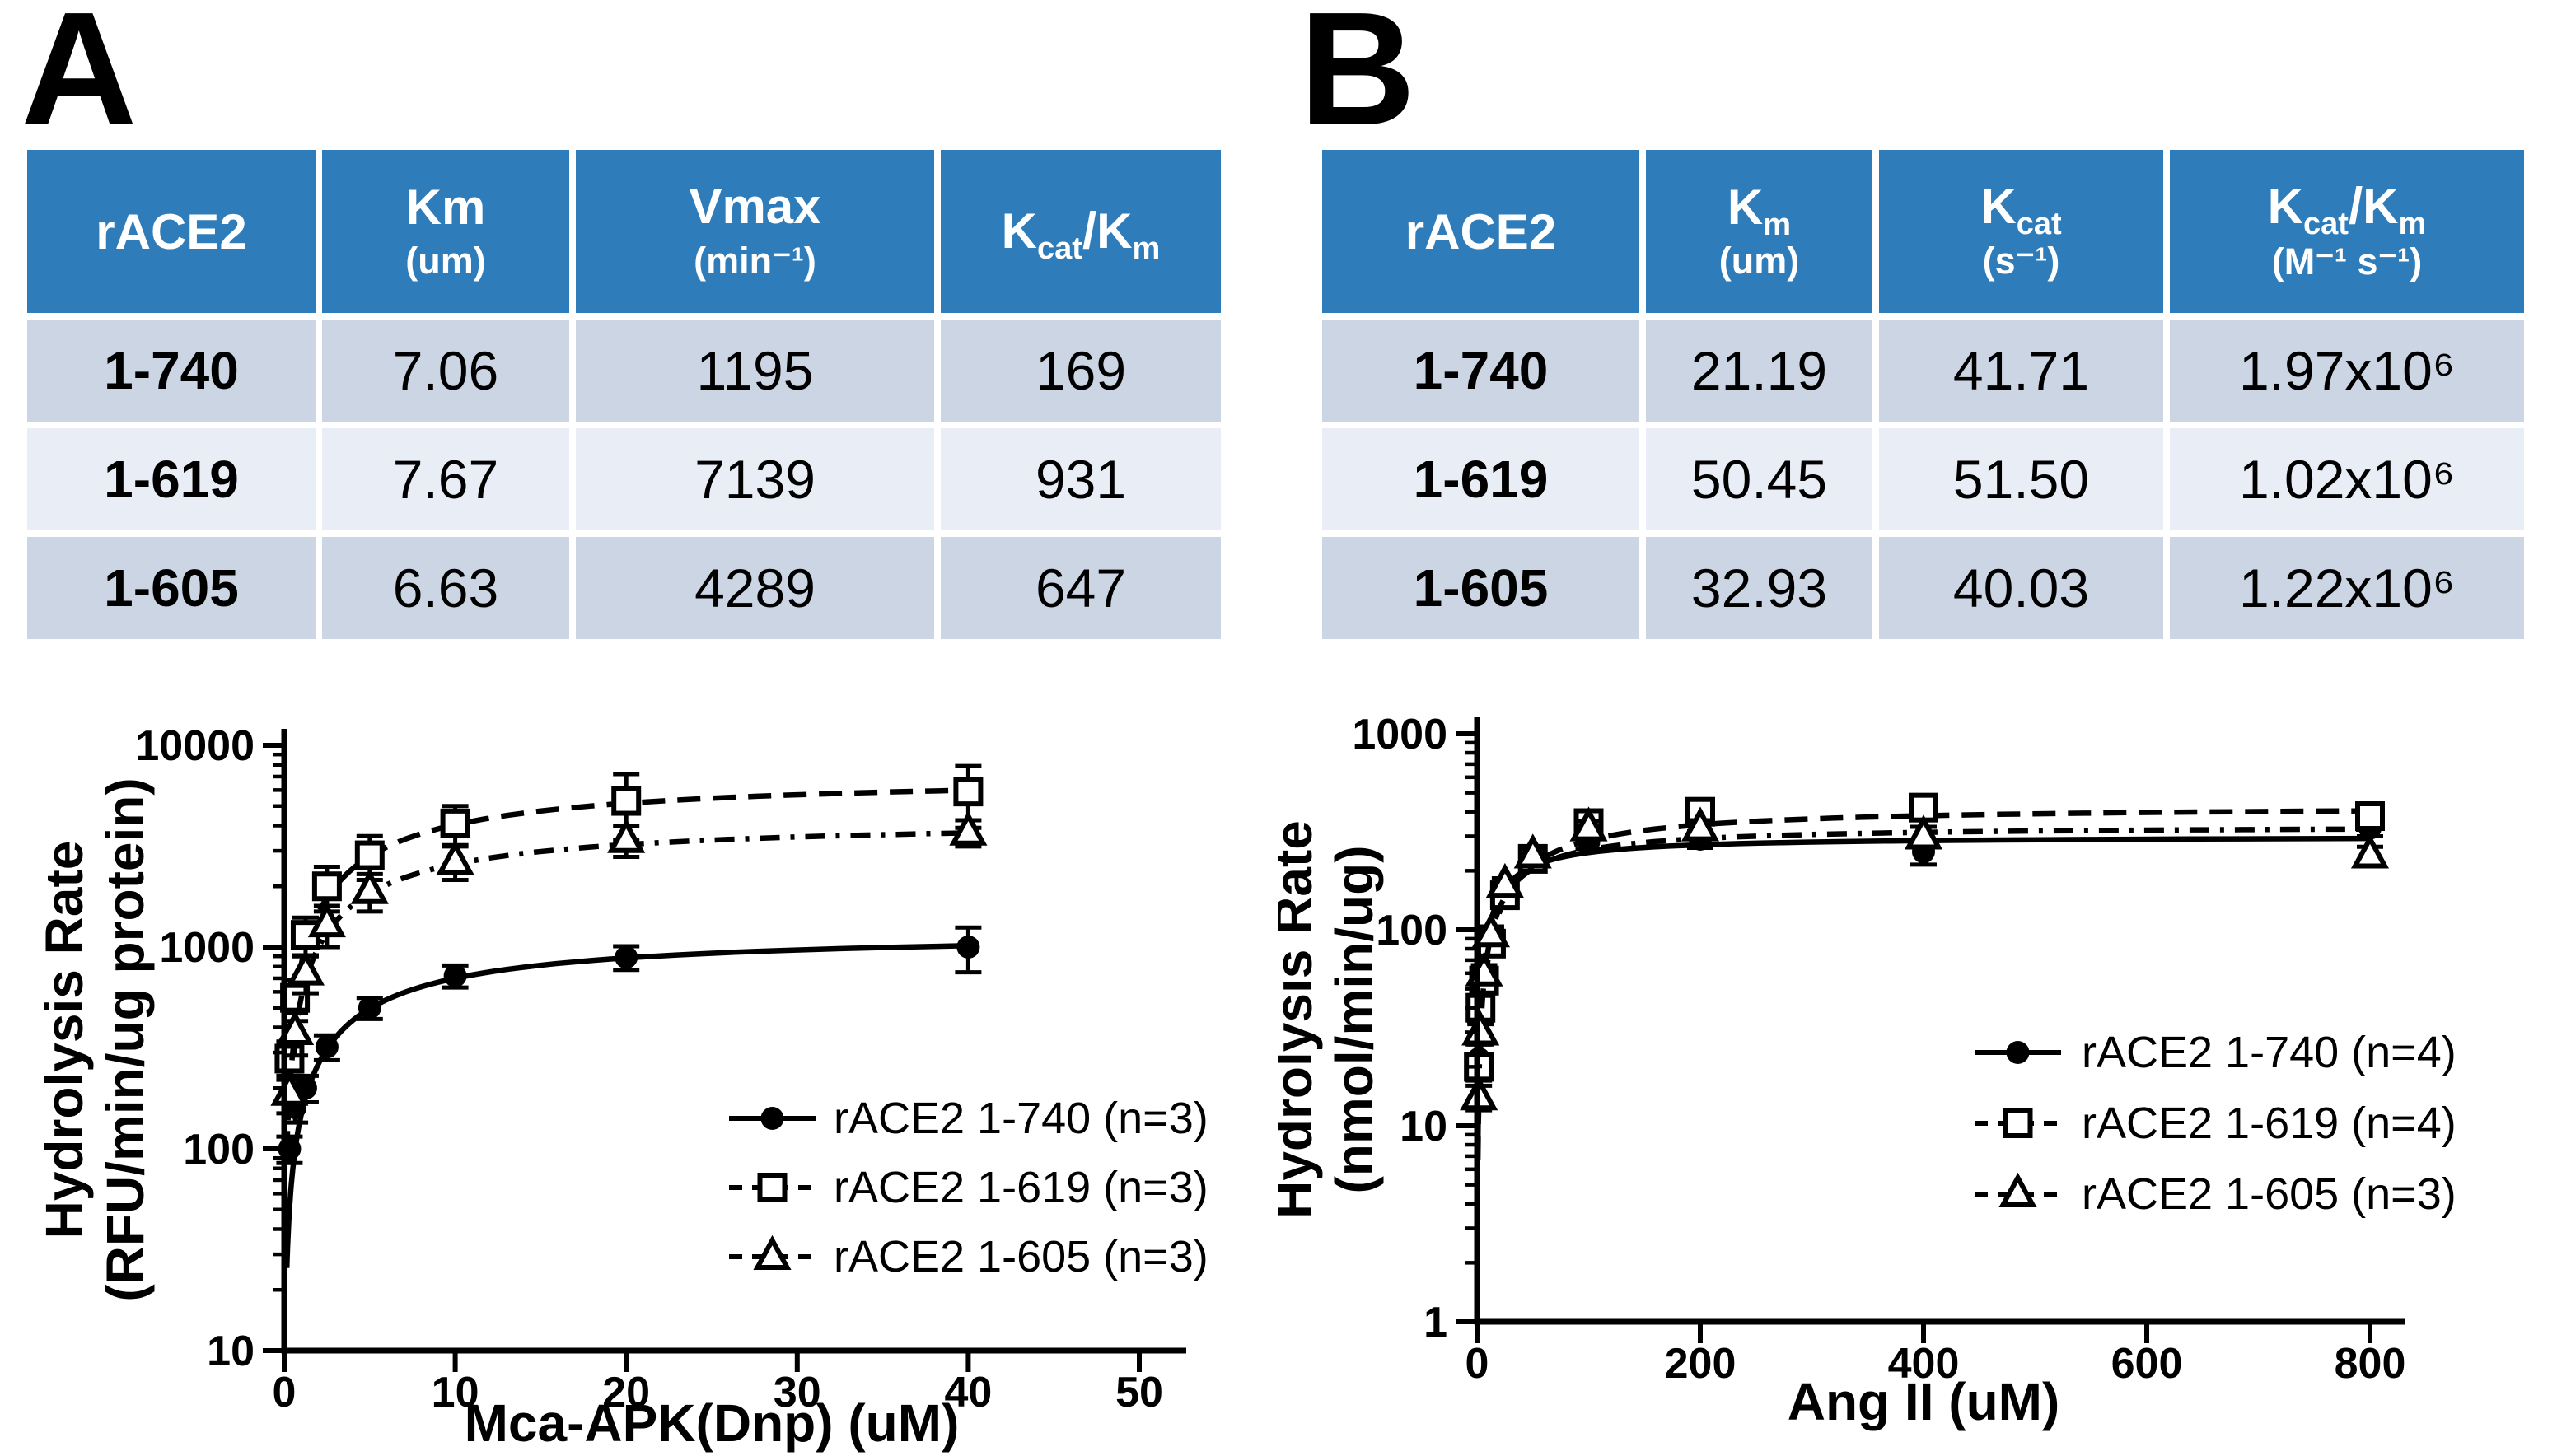  Describe the element at coordinates (1480, 231) in the screenshot. I see `table-b-col-race2: rACE2` at that location.